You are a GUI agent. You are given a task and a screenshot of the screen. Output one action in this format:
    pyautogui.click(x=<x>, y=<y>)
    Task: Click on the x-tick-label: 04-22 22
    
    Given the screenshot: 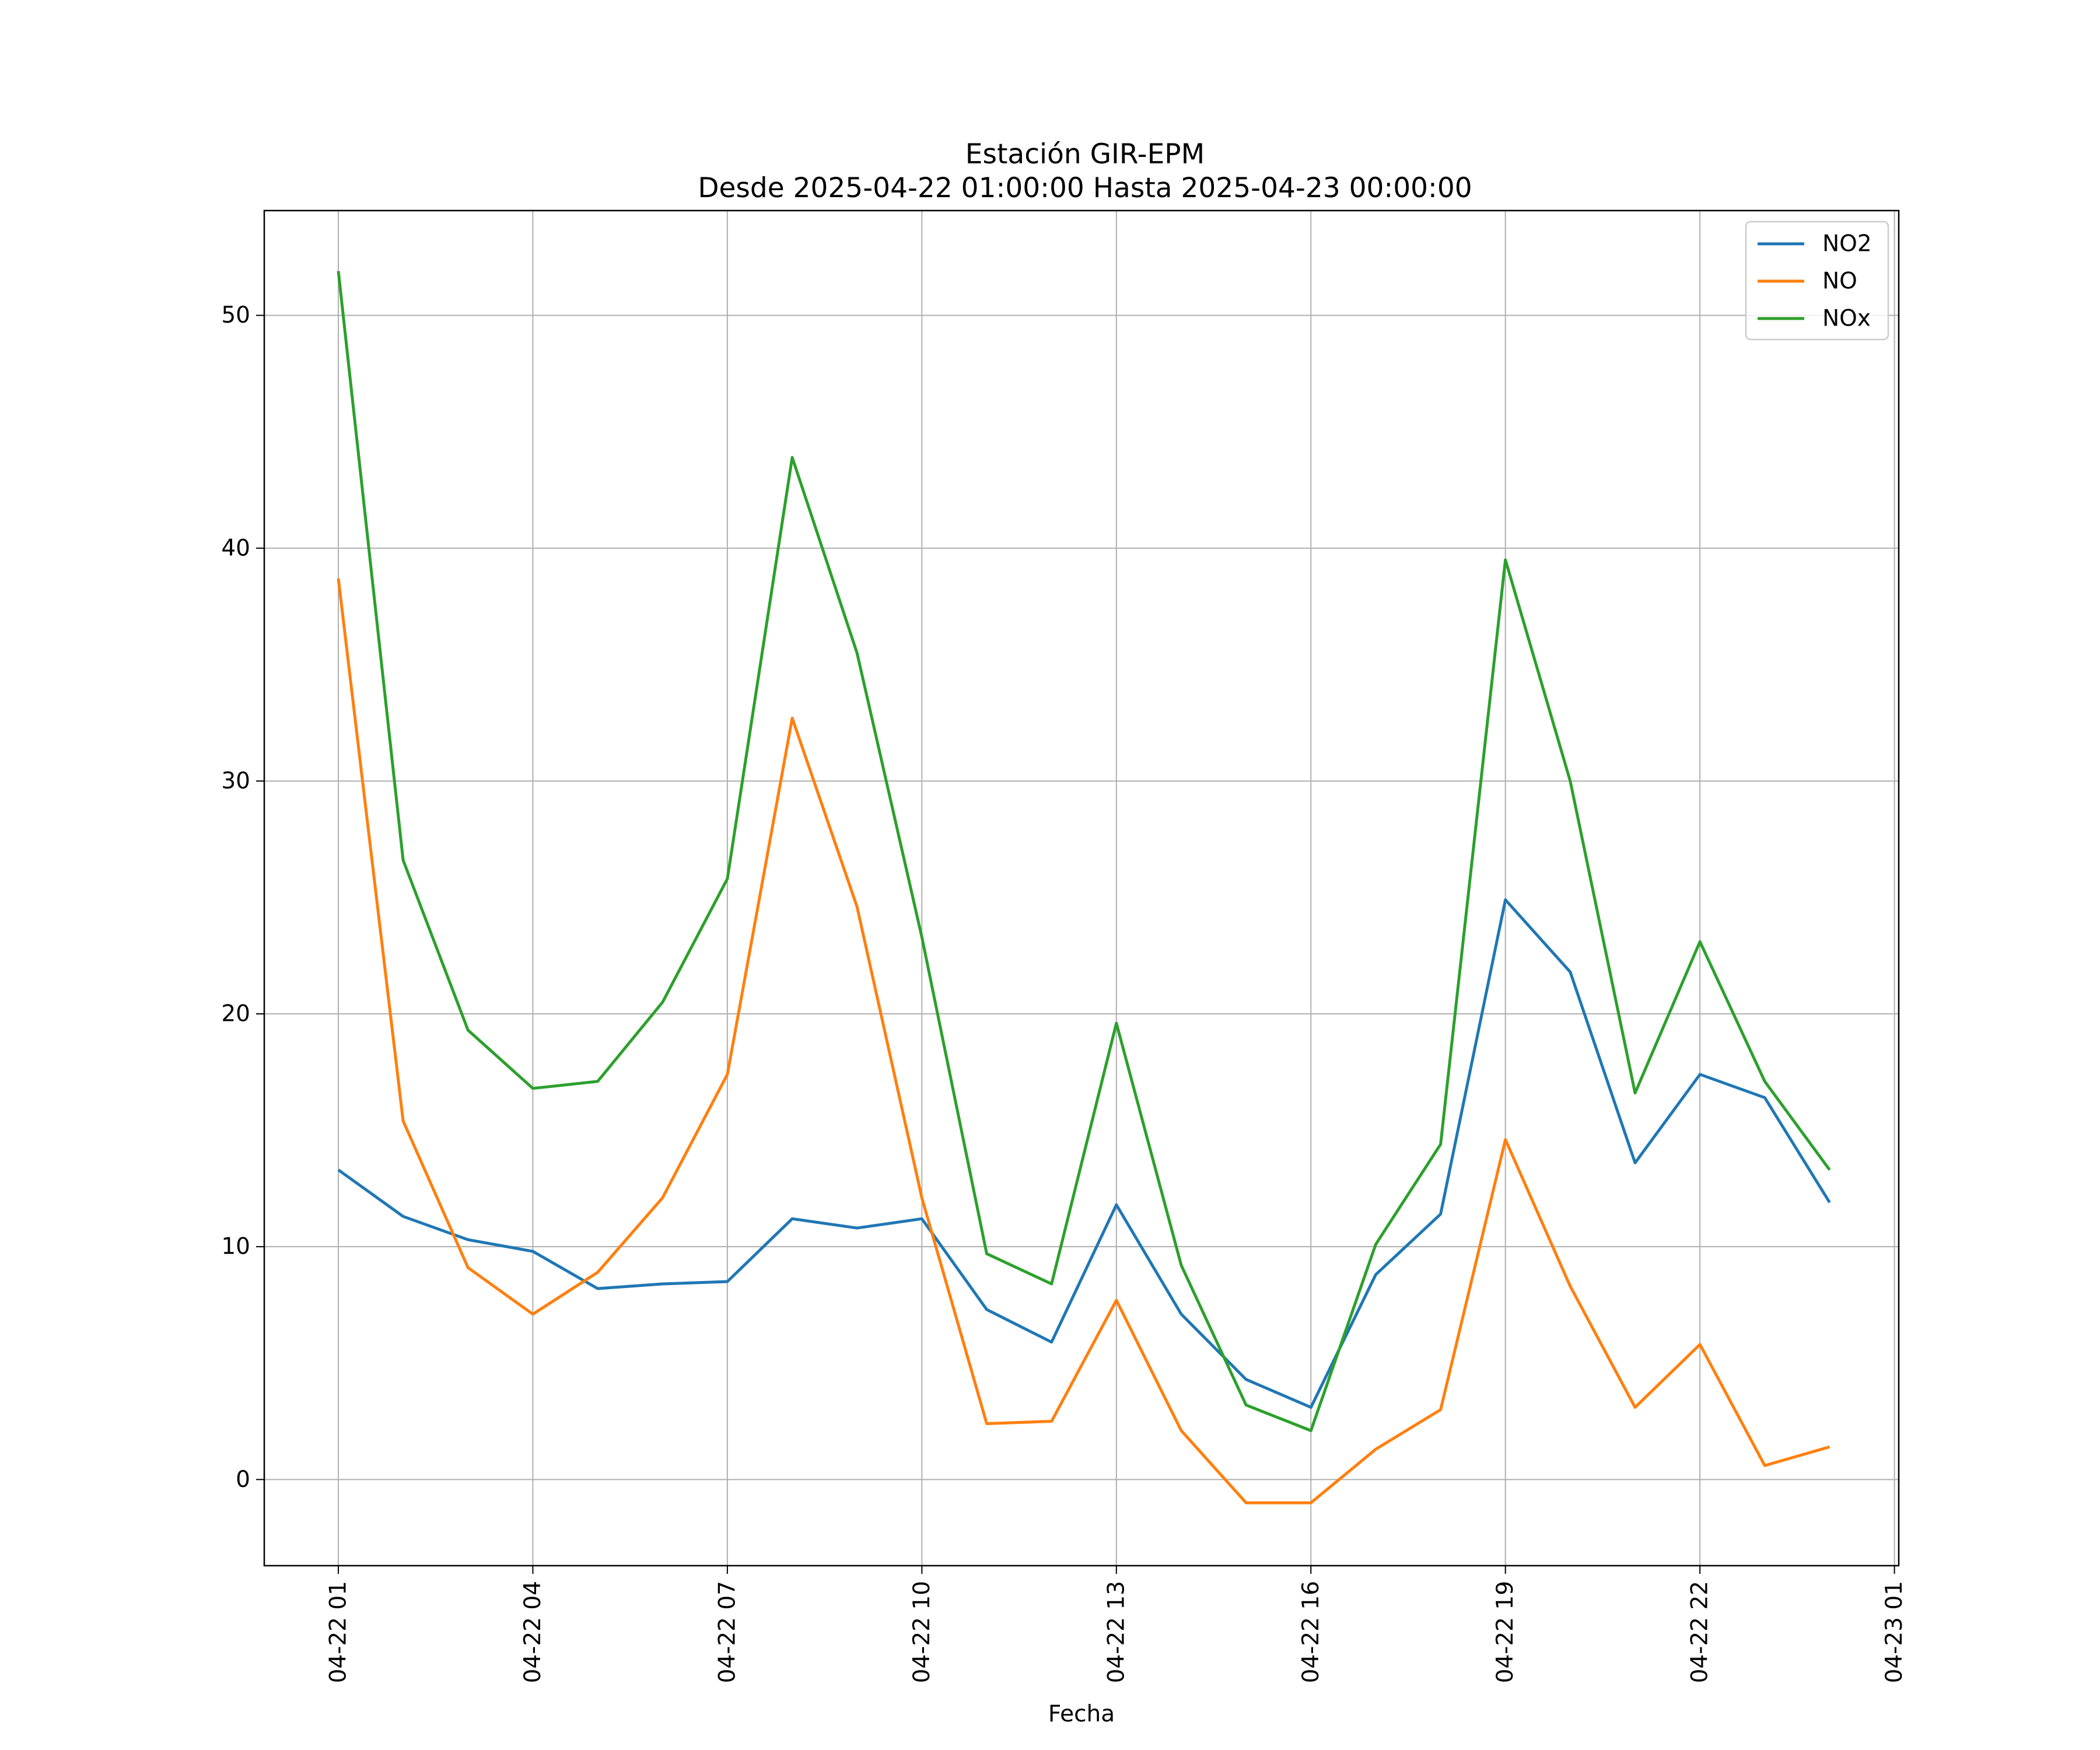 What is the action you would take?
    pyautogui.click(x=1700, y=1632)
    